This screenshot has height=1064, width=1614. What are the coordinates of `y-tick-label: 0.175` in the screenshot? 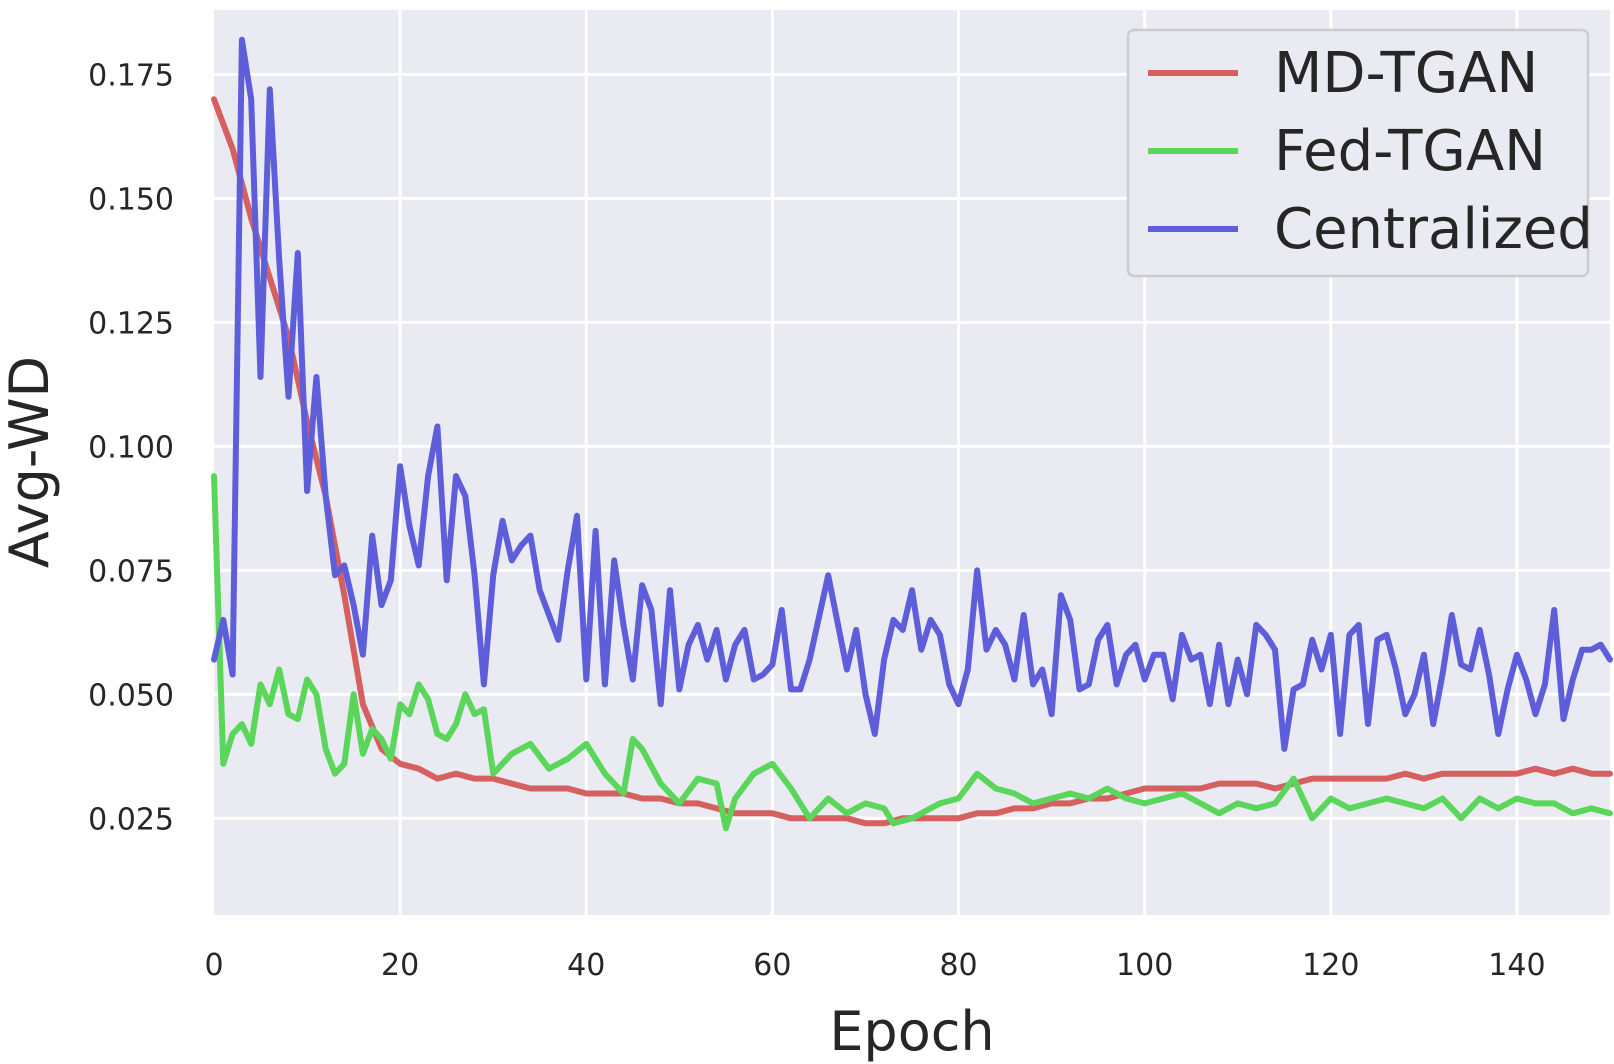 It's located at (131, 75).